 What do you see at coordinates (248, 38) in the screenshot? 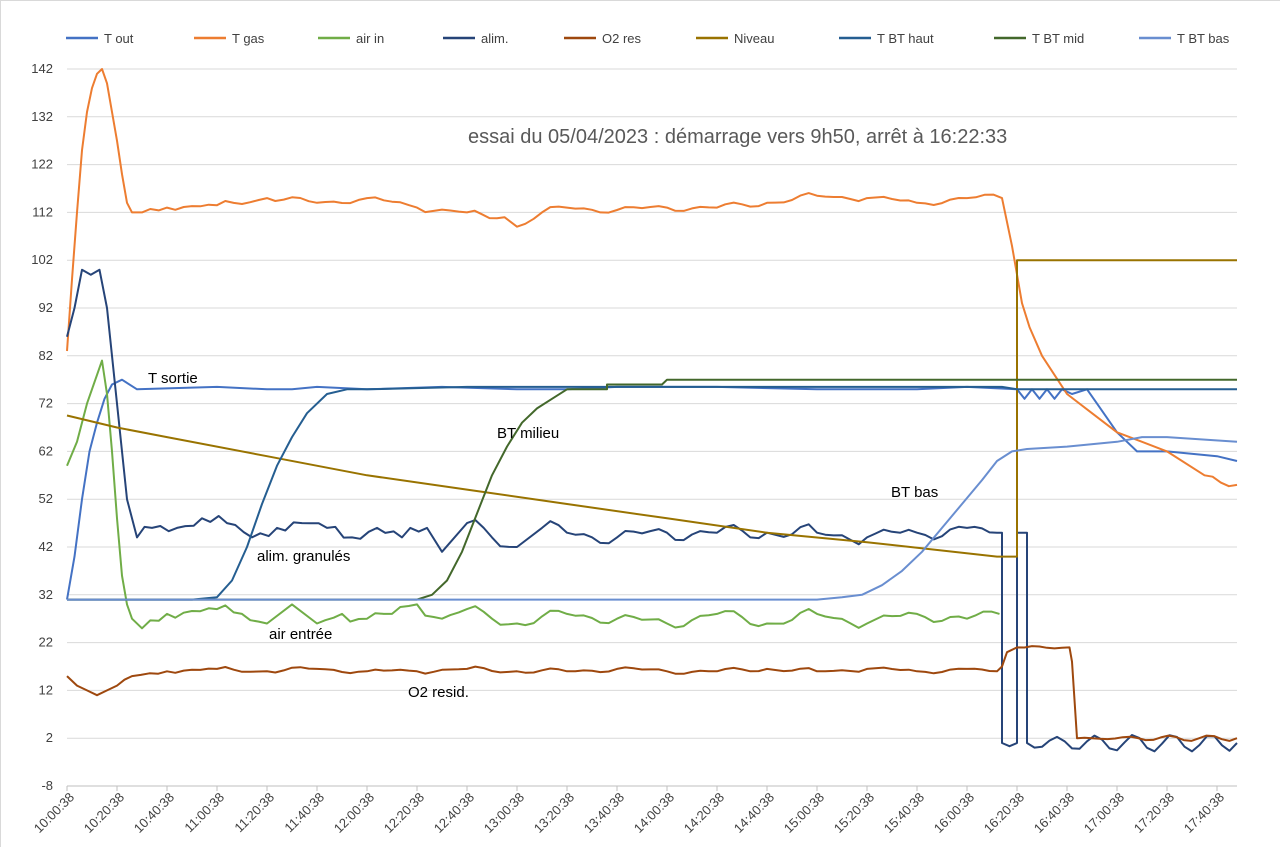
I see `legend-label-t-gas: T gas` at bounding box center [248, 38].